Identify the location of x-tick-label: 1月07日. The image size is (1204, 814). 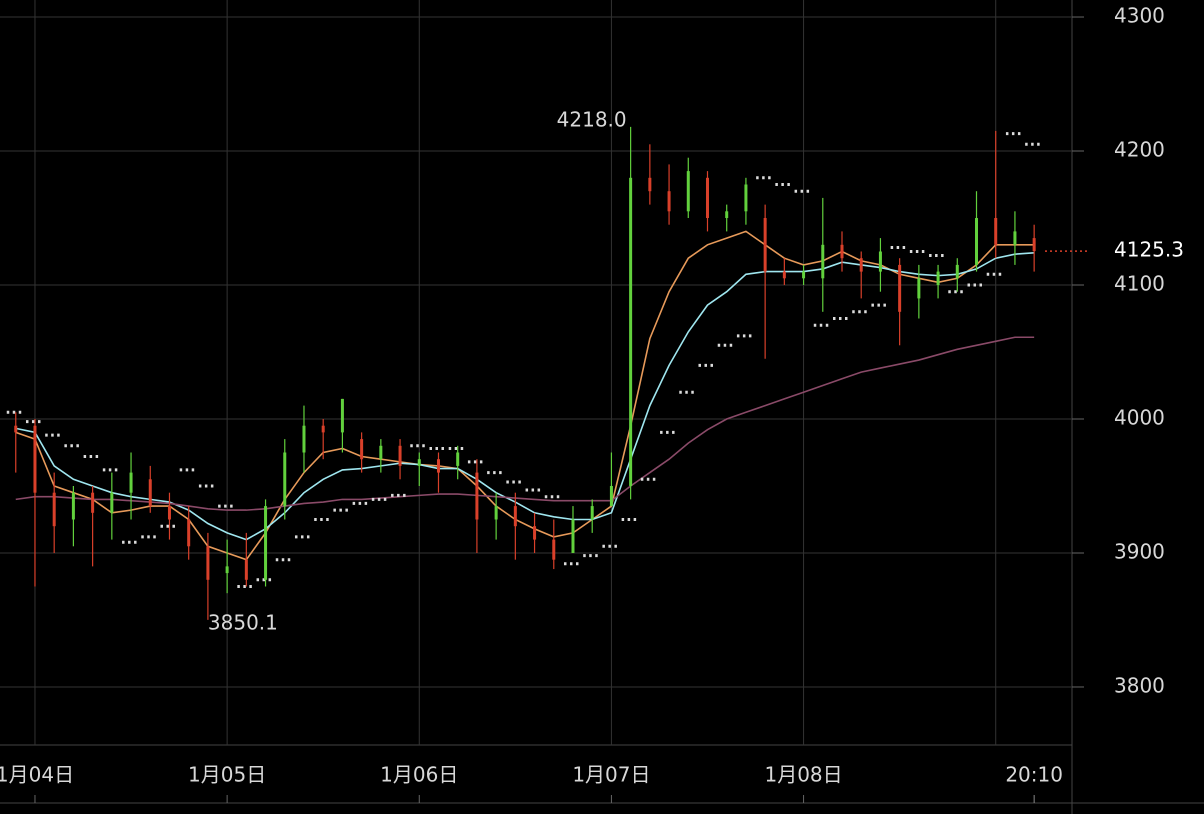
(611, 775).